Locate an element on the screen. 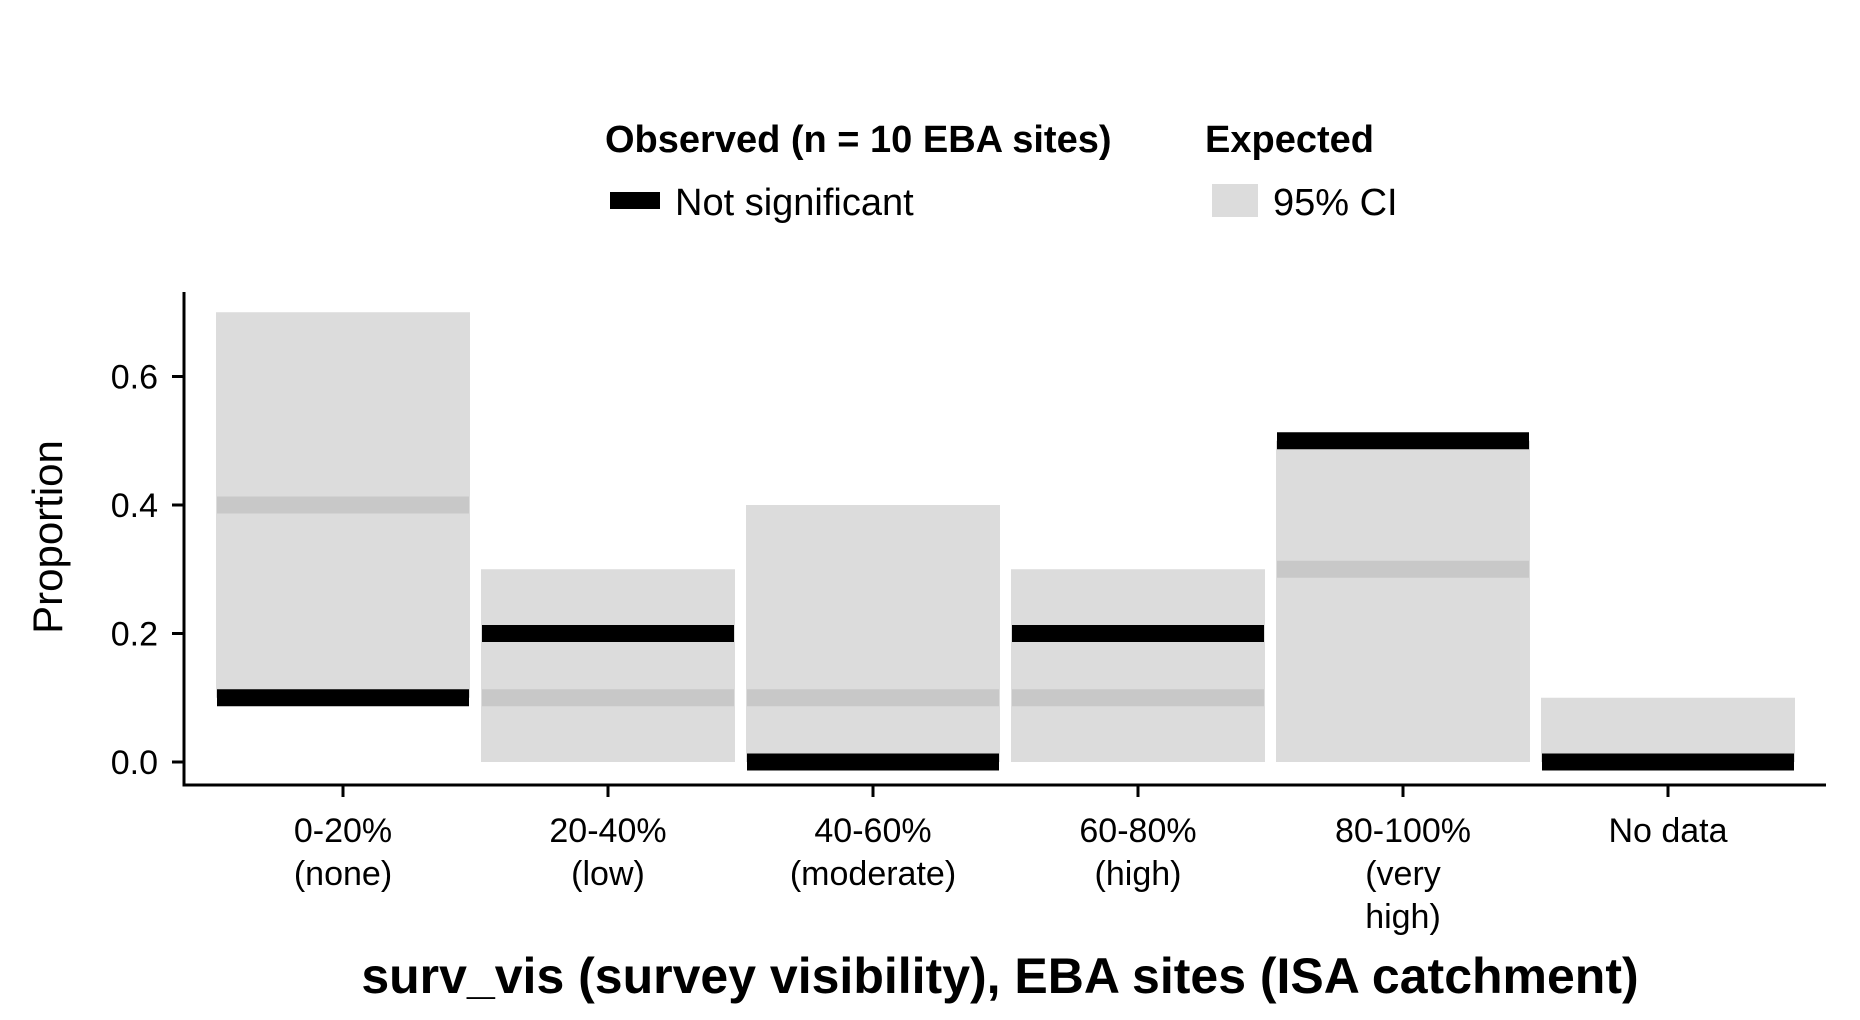 The height and width of the screenshot is (1020, 1860). x-tick-label-3: 60-80% (high) is located at coordinates (1137, 852).